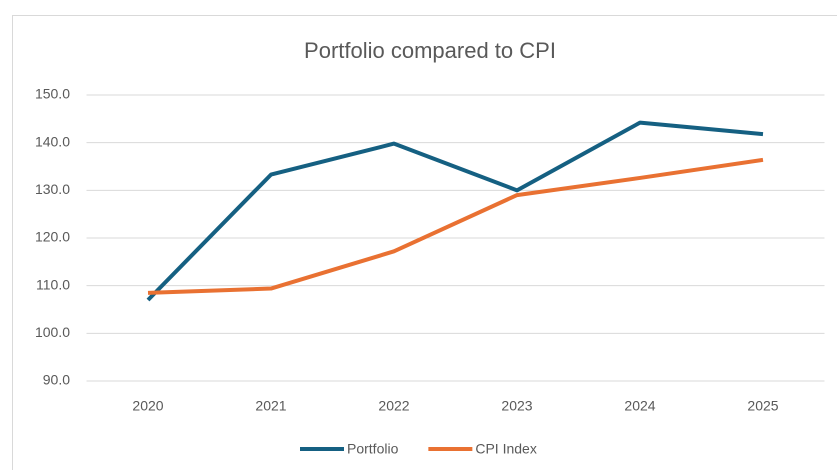 This screenshot has width=837, height=470. I want to click on x-tick-label: 2020, so click(147, 406).